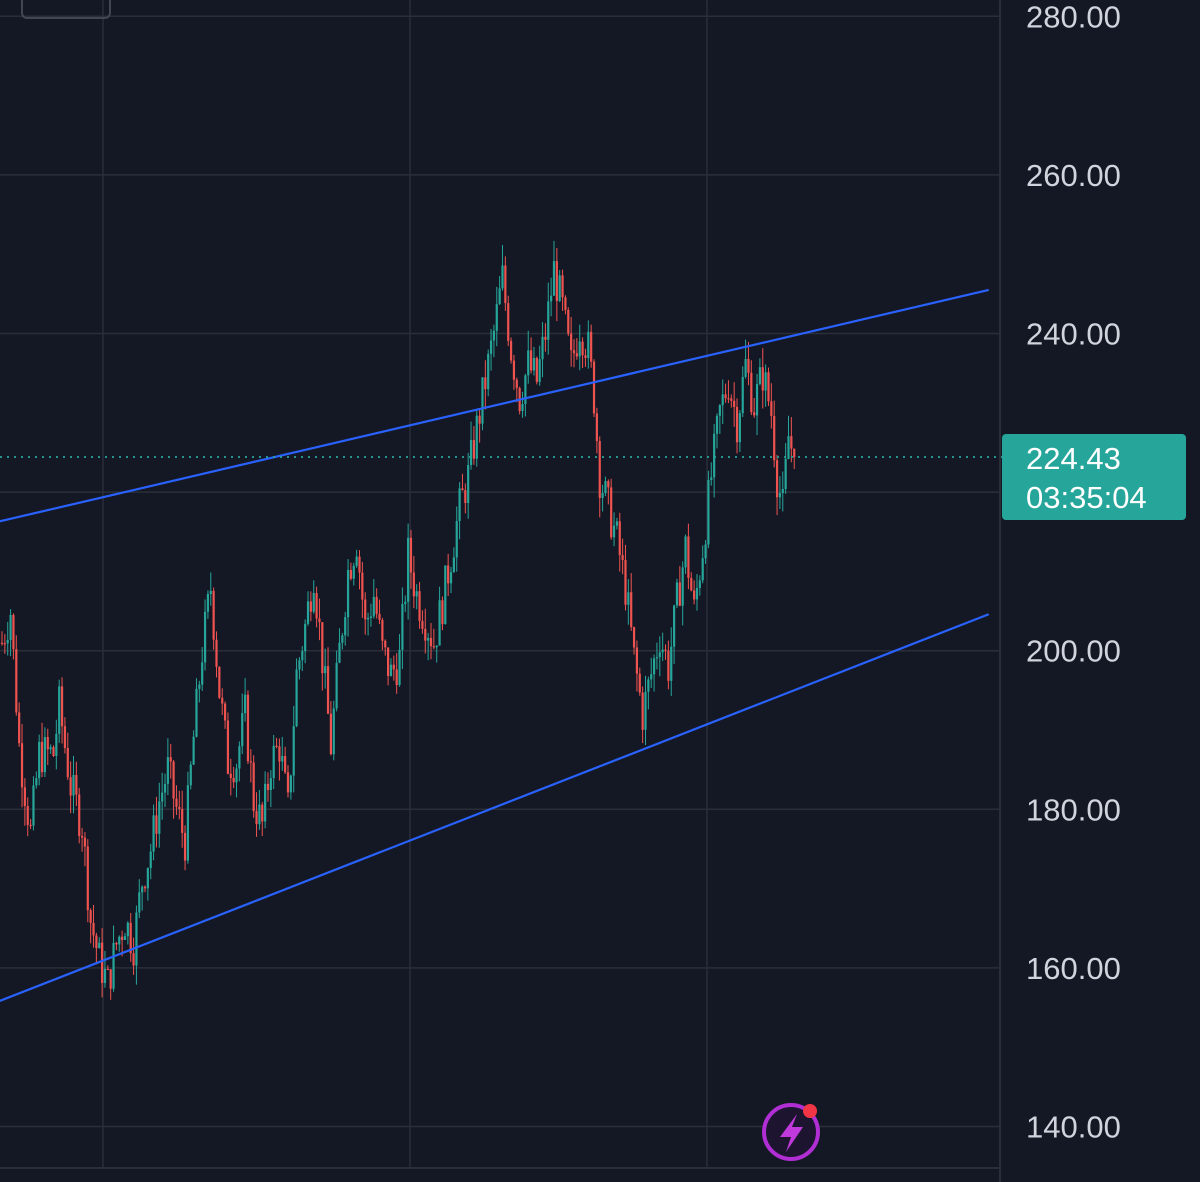 The width and height of the screenshot is (1200, 1182). I want to click on y-tick-label: 140.00, so click(1073, 1127).